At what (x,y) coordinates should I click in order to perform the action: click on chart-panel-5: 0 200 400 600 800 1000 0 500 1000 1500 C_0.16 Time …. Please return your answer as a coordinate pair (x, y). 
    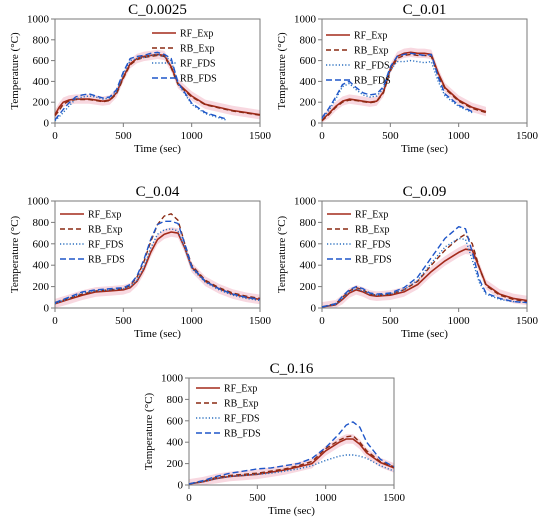
    Looking at the image, I should click on (274, 439).